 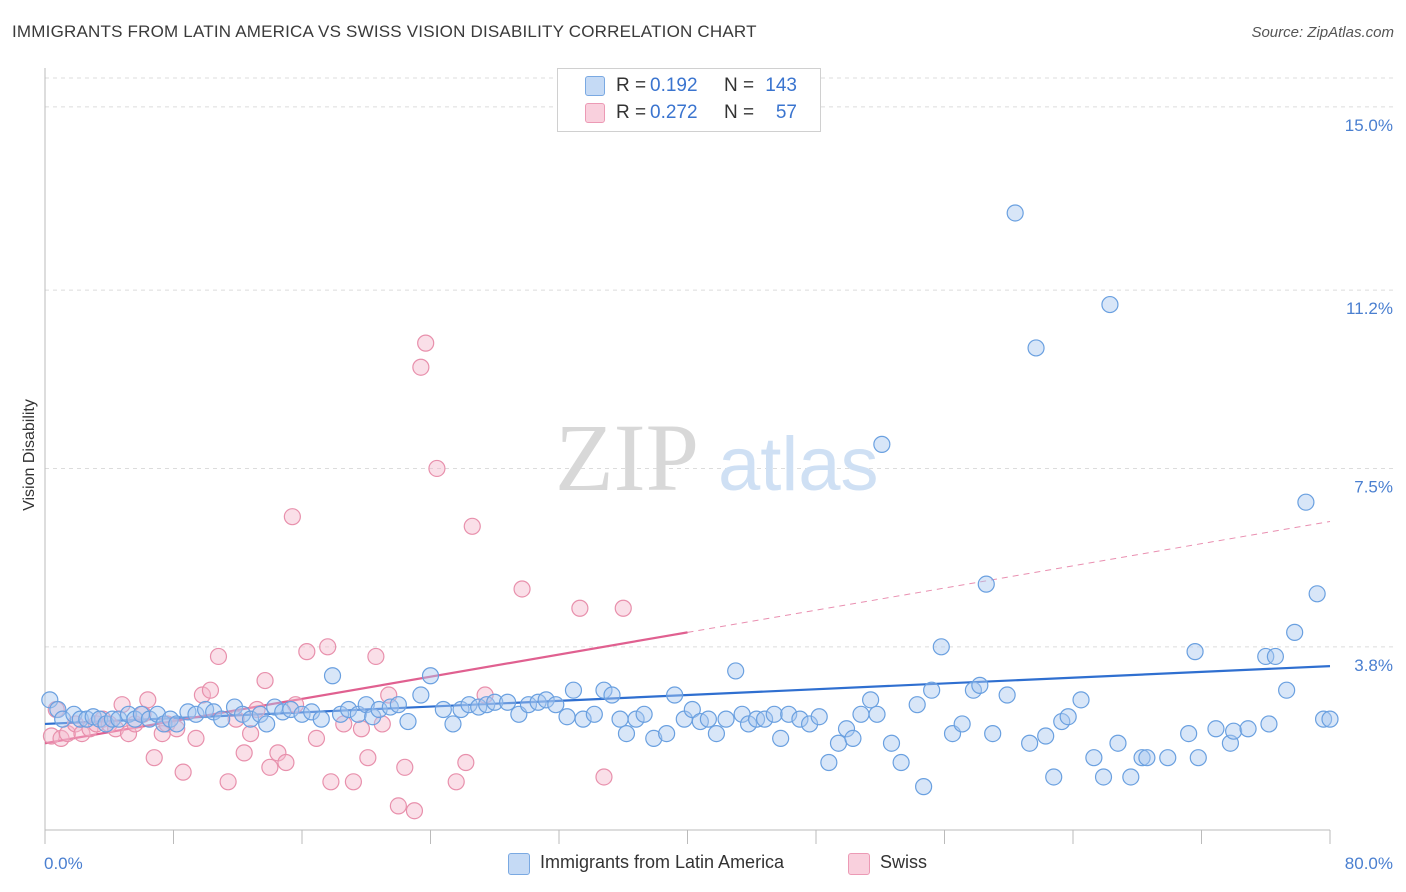 What do you see at coordinates (798, 464) in the screenshot?
I see `watermark-atlas: atlas` at bounding box center [798, 464].